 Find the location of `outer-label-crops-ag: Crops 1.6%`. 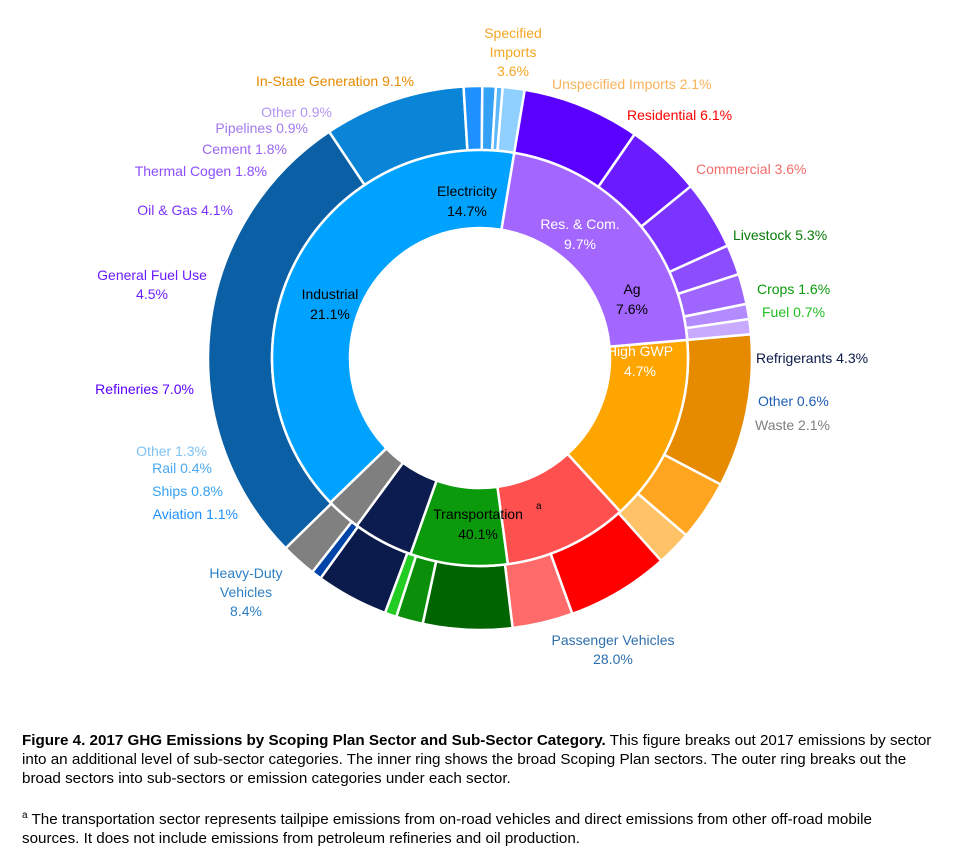

outer-label-crops-ag: Crops 1.6% is located at coordinates (793, 289).